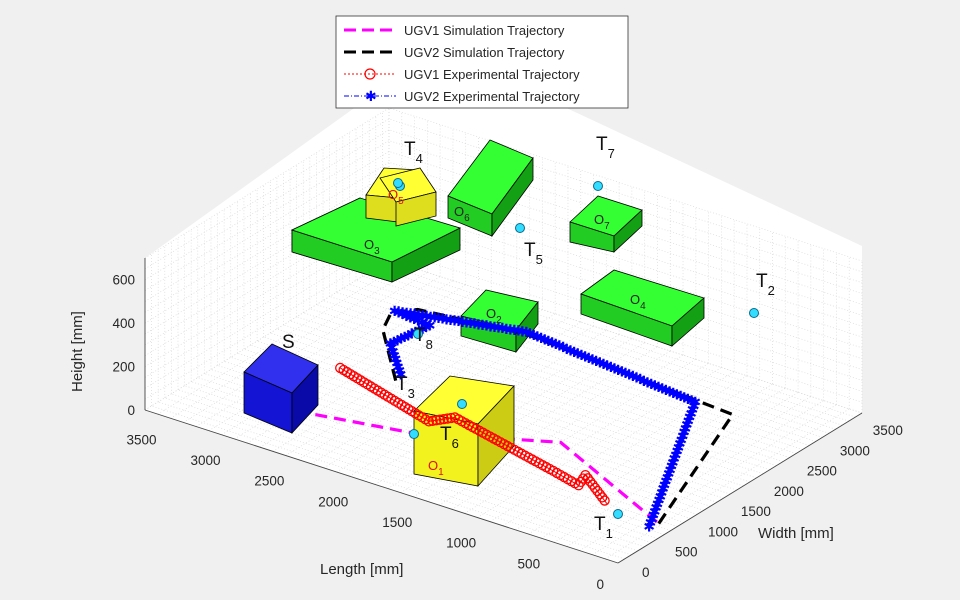 The image size is (960, 600). What do you see at coordinates (472, 434) in the screenshot?
I see `ugv1-experimental-front` at bounding box center [472, 434].